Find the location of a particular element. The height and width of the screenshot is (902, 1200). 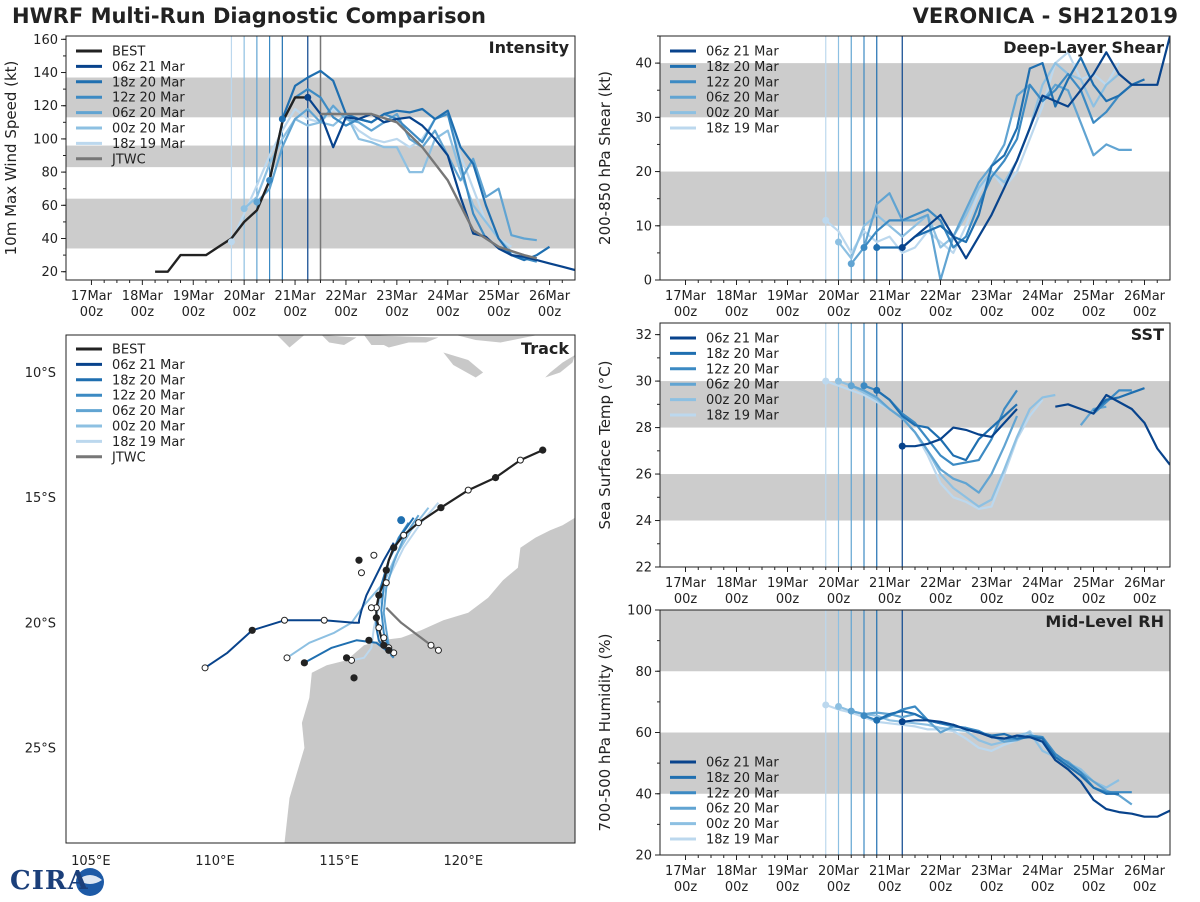

shear-xtick-label: 18Mar is located at coordinates (737, 296).